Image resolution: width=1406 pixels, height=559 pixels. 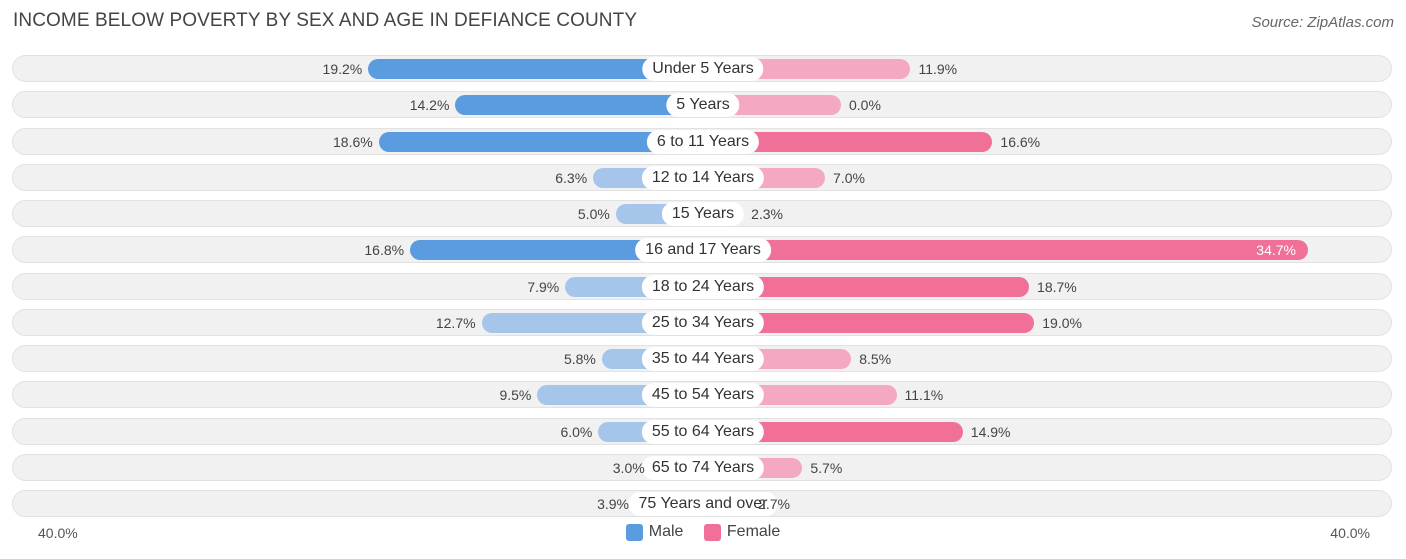 I want to click on value-label-female: 8.5%, so click(x=875, y=358).